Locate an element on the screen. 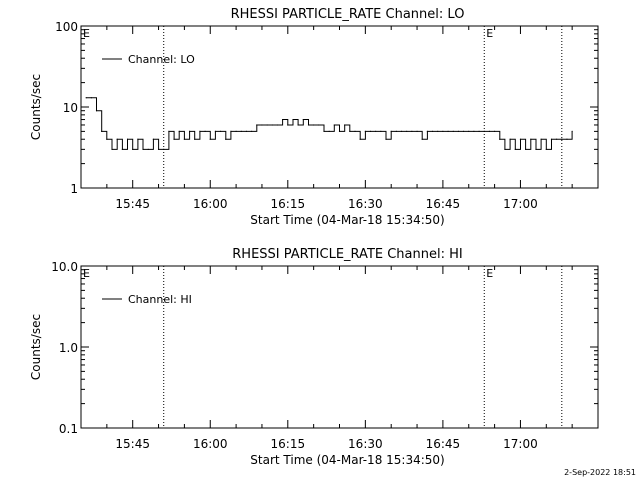 The width and height of the screenshot is (640, 480). x-tick-label: 16:15 is located at coordinates (288, 204).